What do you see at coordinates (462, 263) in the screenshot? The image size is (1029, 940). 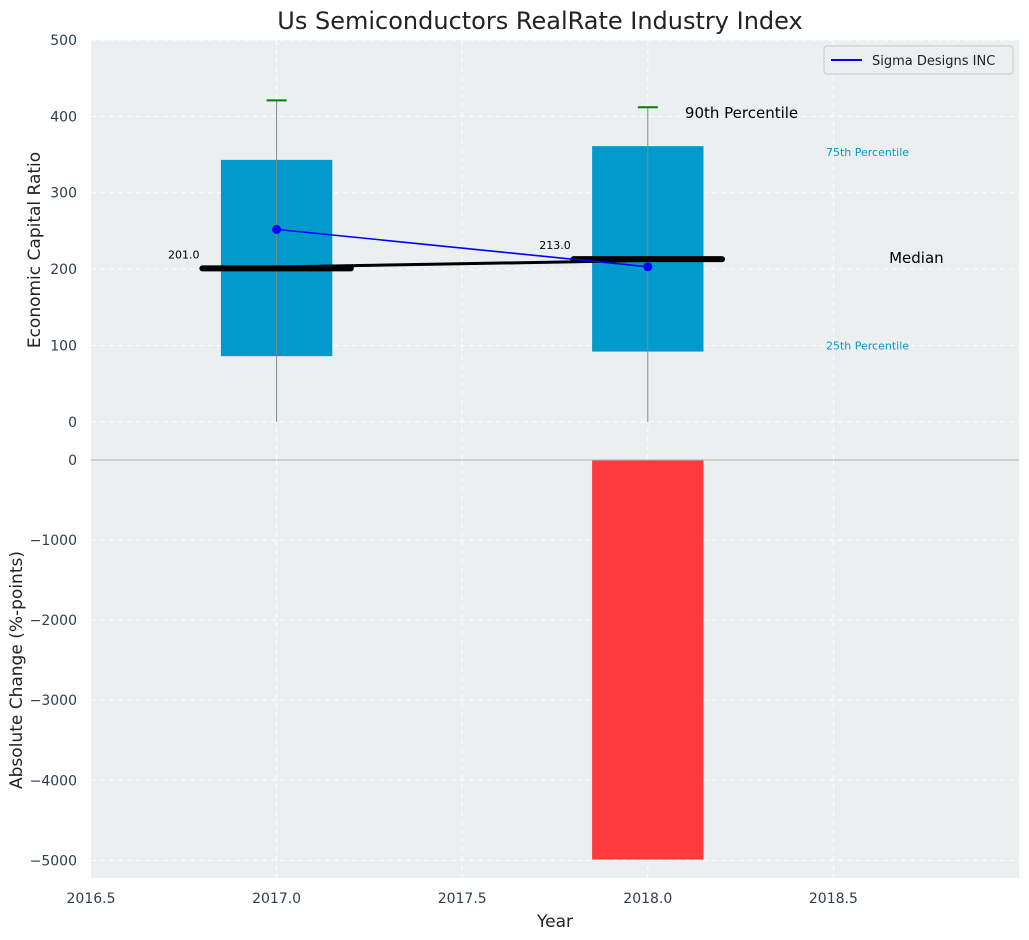 I see `median-trend-line` at bounding box center [462, 263].